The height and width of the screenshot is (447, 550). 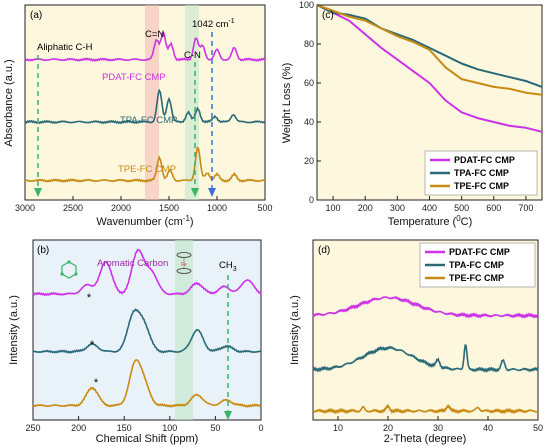 I want to click on xtick-label-d-3: 40, so click(x=488, y=428).